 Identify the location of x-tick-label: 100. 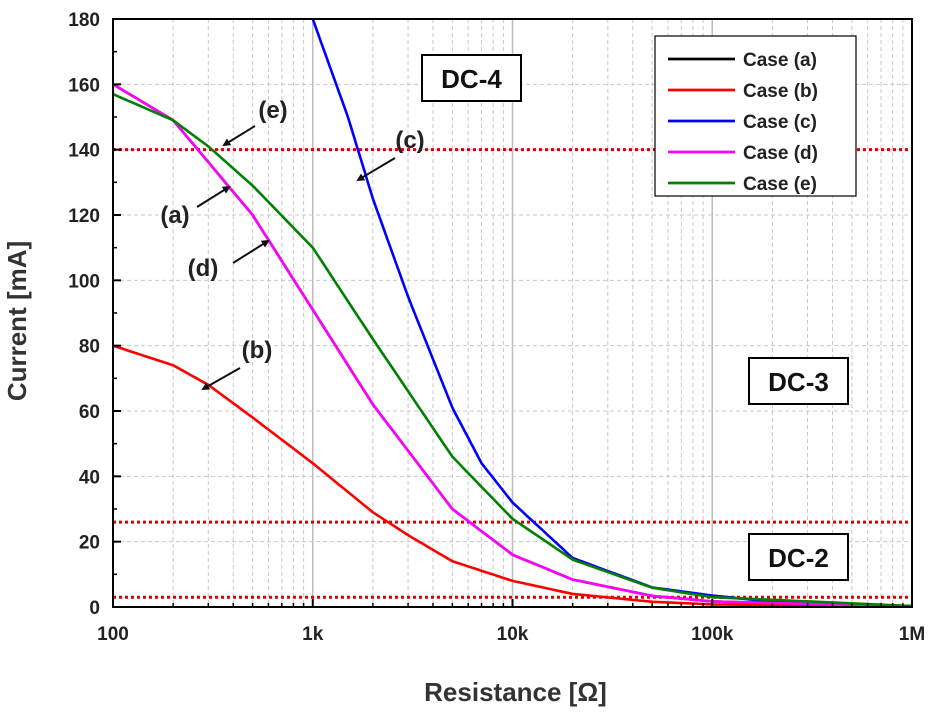
(113, 634).